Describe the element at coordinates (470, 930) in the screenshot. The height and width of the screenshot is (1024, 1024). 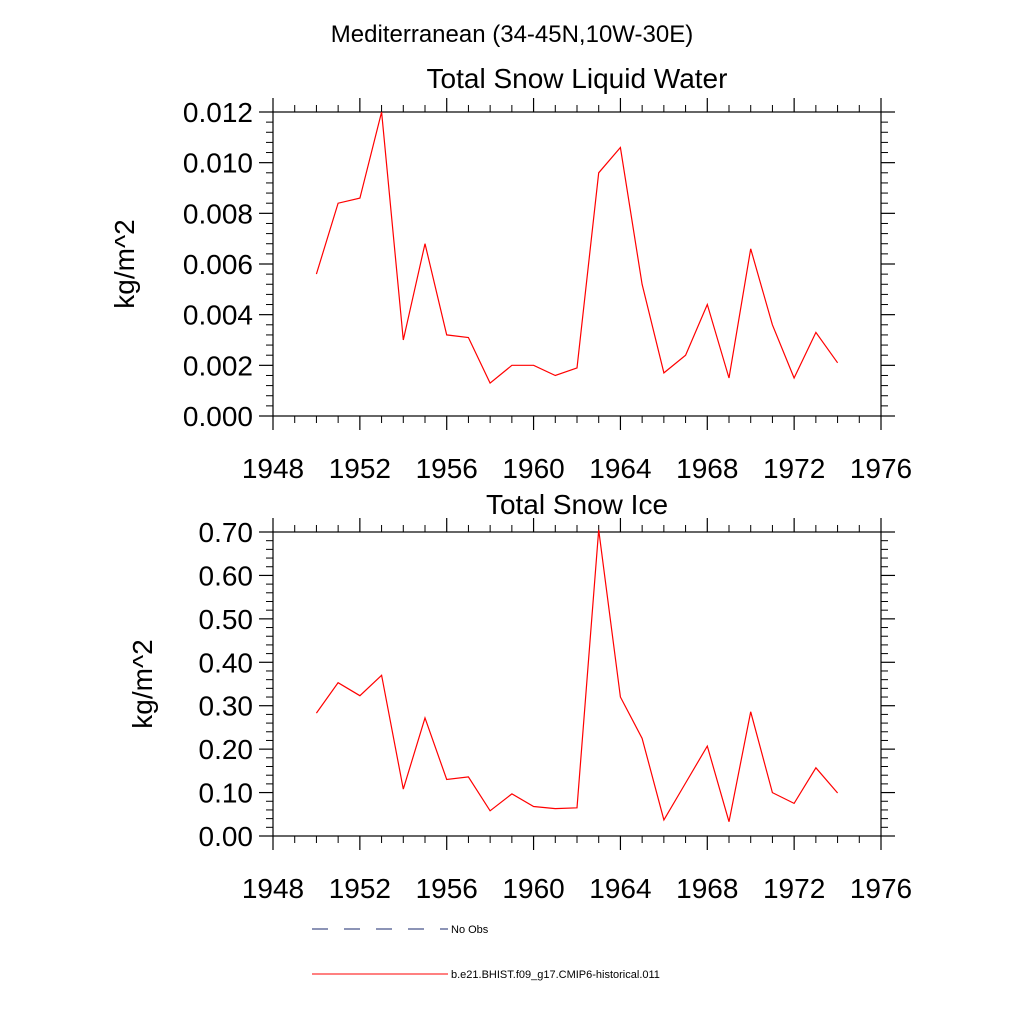
I see `legend-label-1: No Obs` at that location.